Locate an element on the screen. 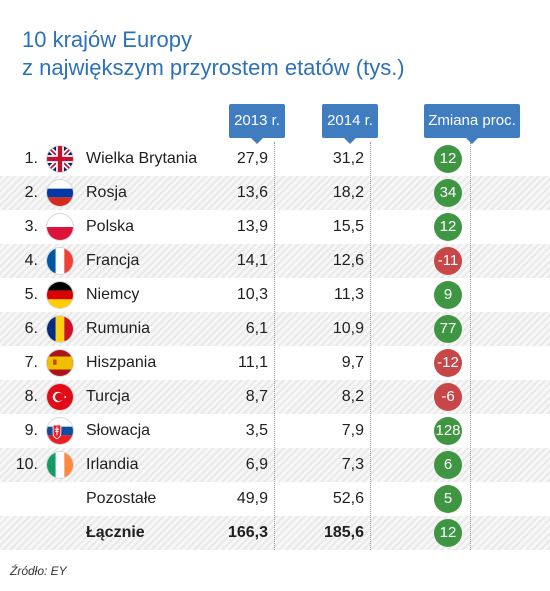 The width and height of the screenshot is (550, 591). country-name: Łącznie is located at coordinates (115, 532).